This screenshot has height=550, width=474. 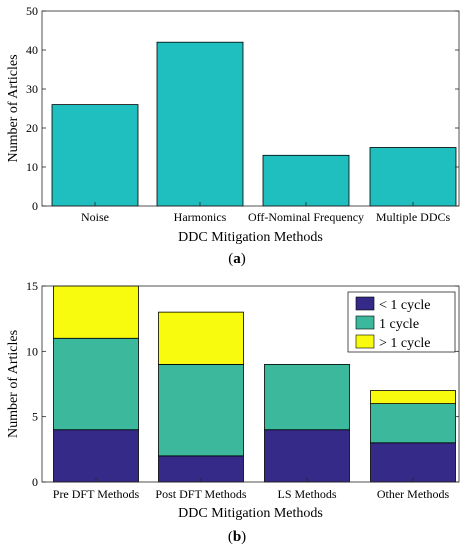 What do you see at coordinates (32, 128) in the screenshot?
I see `y-tick-label-a: 20` at bounding box center [32, 128].